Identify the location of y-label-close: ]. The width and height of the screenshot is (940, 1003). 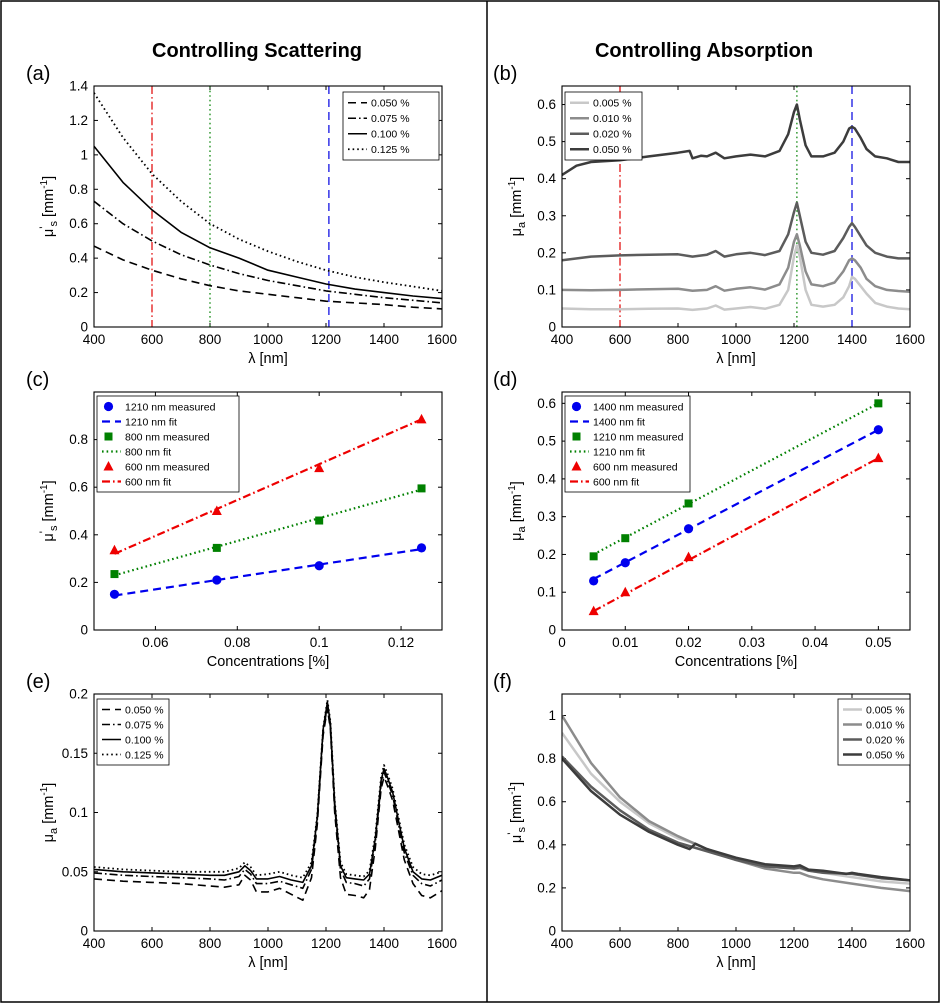
(49, 482).